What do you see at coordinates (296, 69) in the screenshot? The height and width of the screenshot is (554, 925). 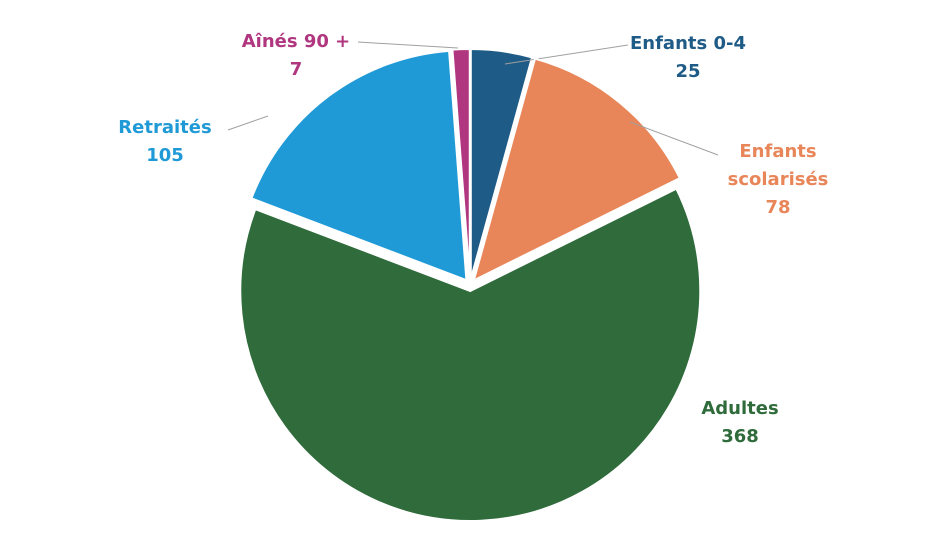 I see `value-label: 7` at bounding box center [296, 69].